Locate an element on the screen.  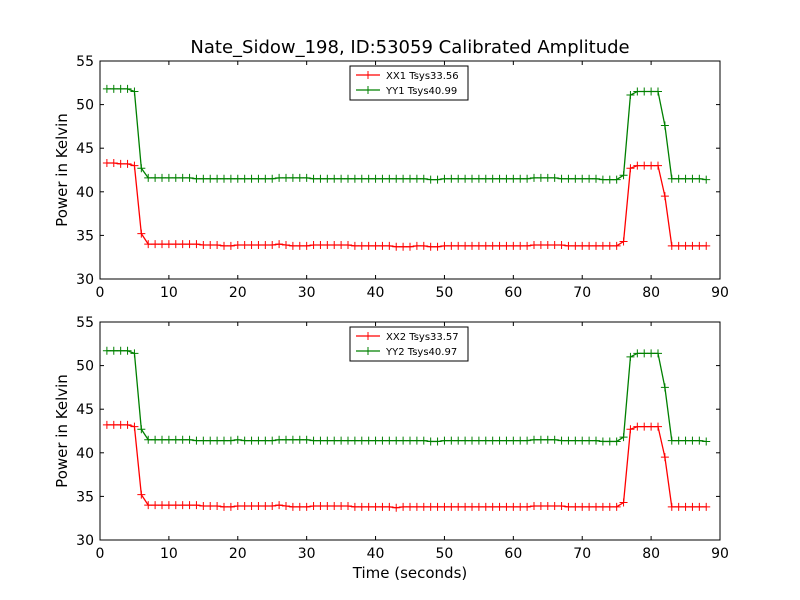
x-tick-label: 40 is located at coordinates (376, 554).